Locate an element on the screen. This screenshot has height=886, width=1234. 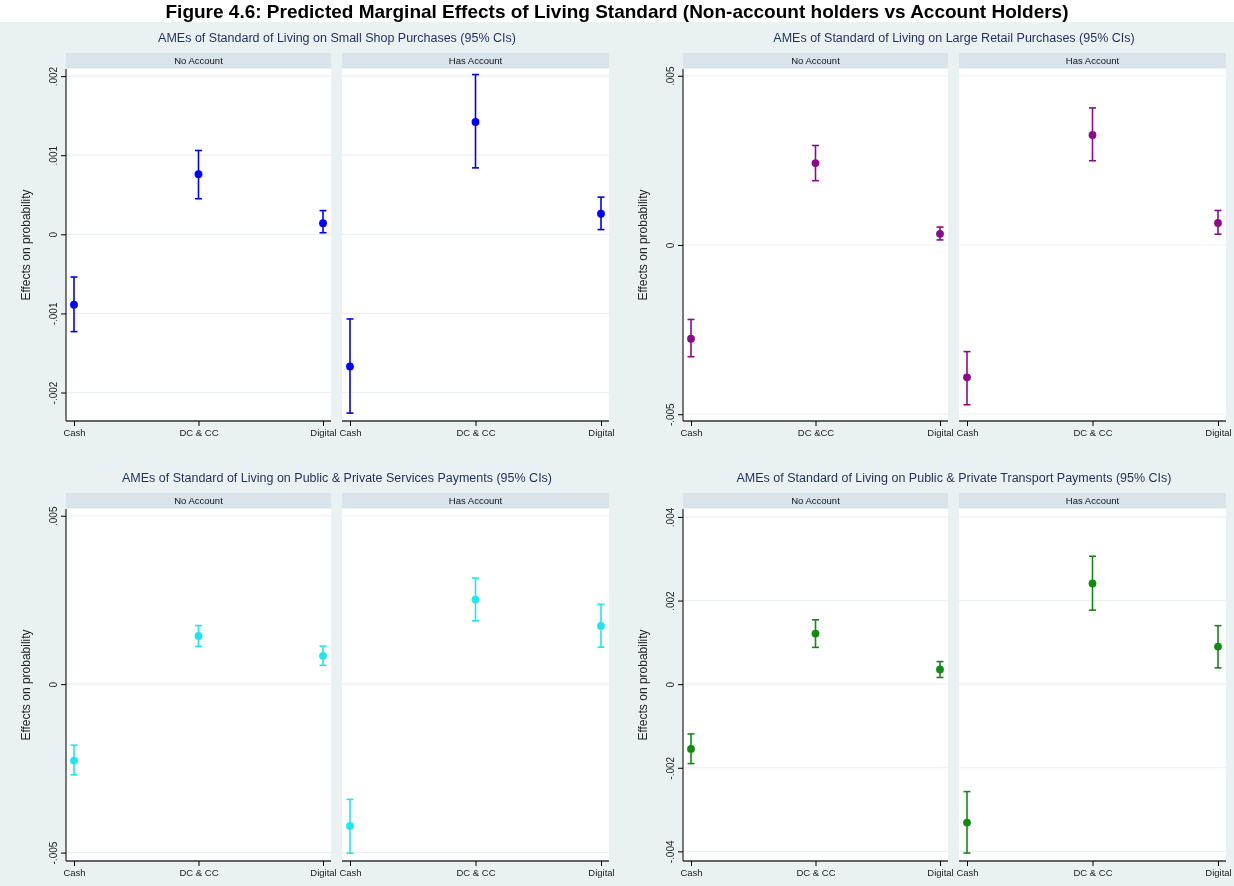
y-tick-label: .004 is located at coordinates (670, 517).